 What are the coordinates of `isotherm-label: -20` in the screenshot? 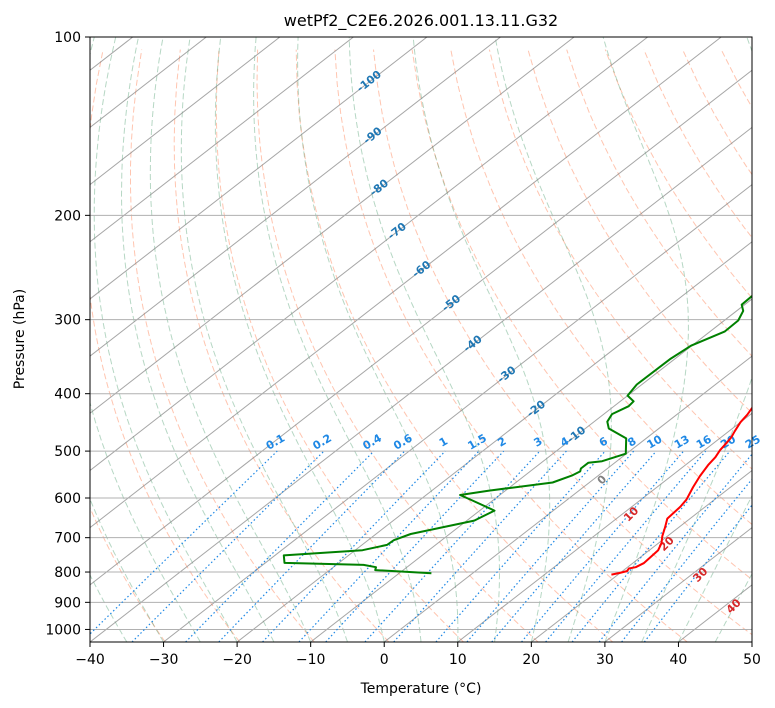 It's located at (536, 408).